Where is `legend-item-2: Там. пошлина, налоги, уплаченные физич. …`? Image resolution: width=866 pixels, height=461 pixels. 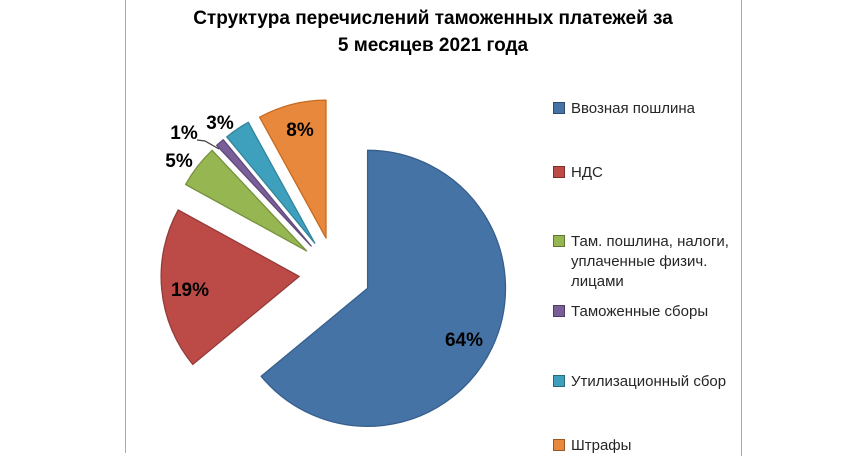 legend-item-2: Там. пошлина, налоги, уплаченные физич. … is located at coordinates (641, 262).